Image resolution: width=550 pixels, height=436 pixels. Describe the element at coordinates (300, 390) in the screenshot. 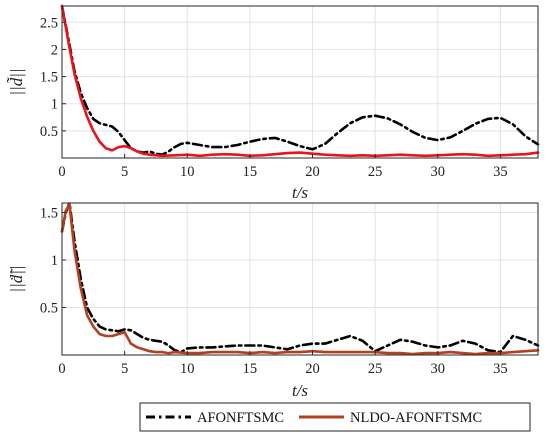

I see `bottom-x-axis-label: t/s` at that location.